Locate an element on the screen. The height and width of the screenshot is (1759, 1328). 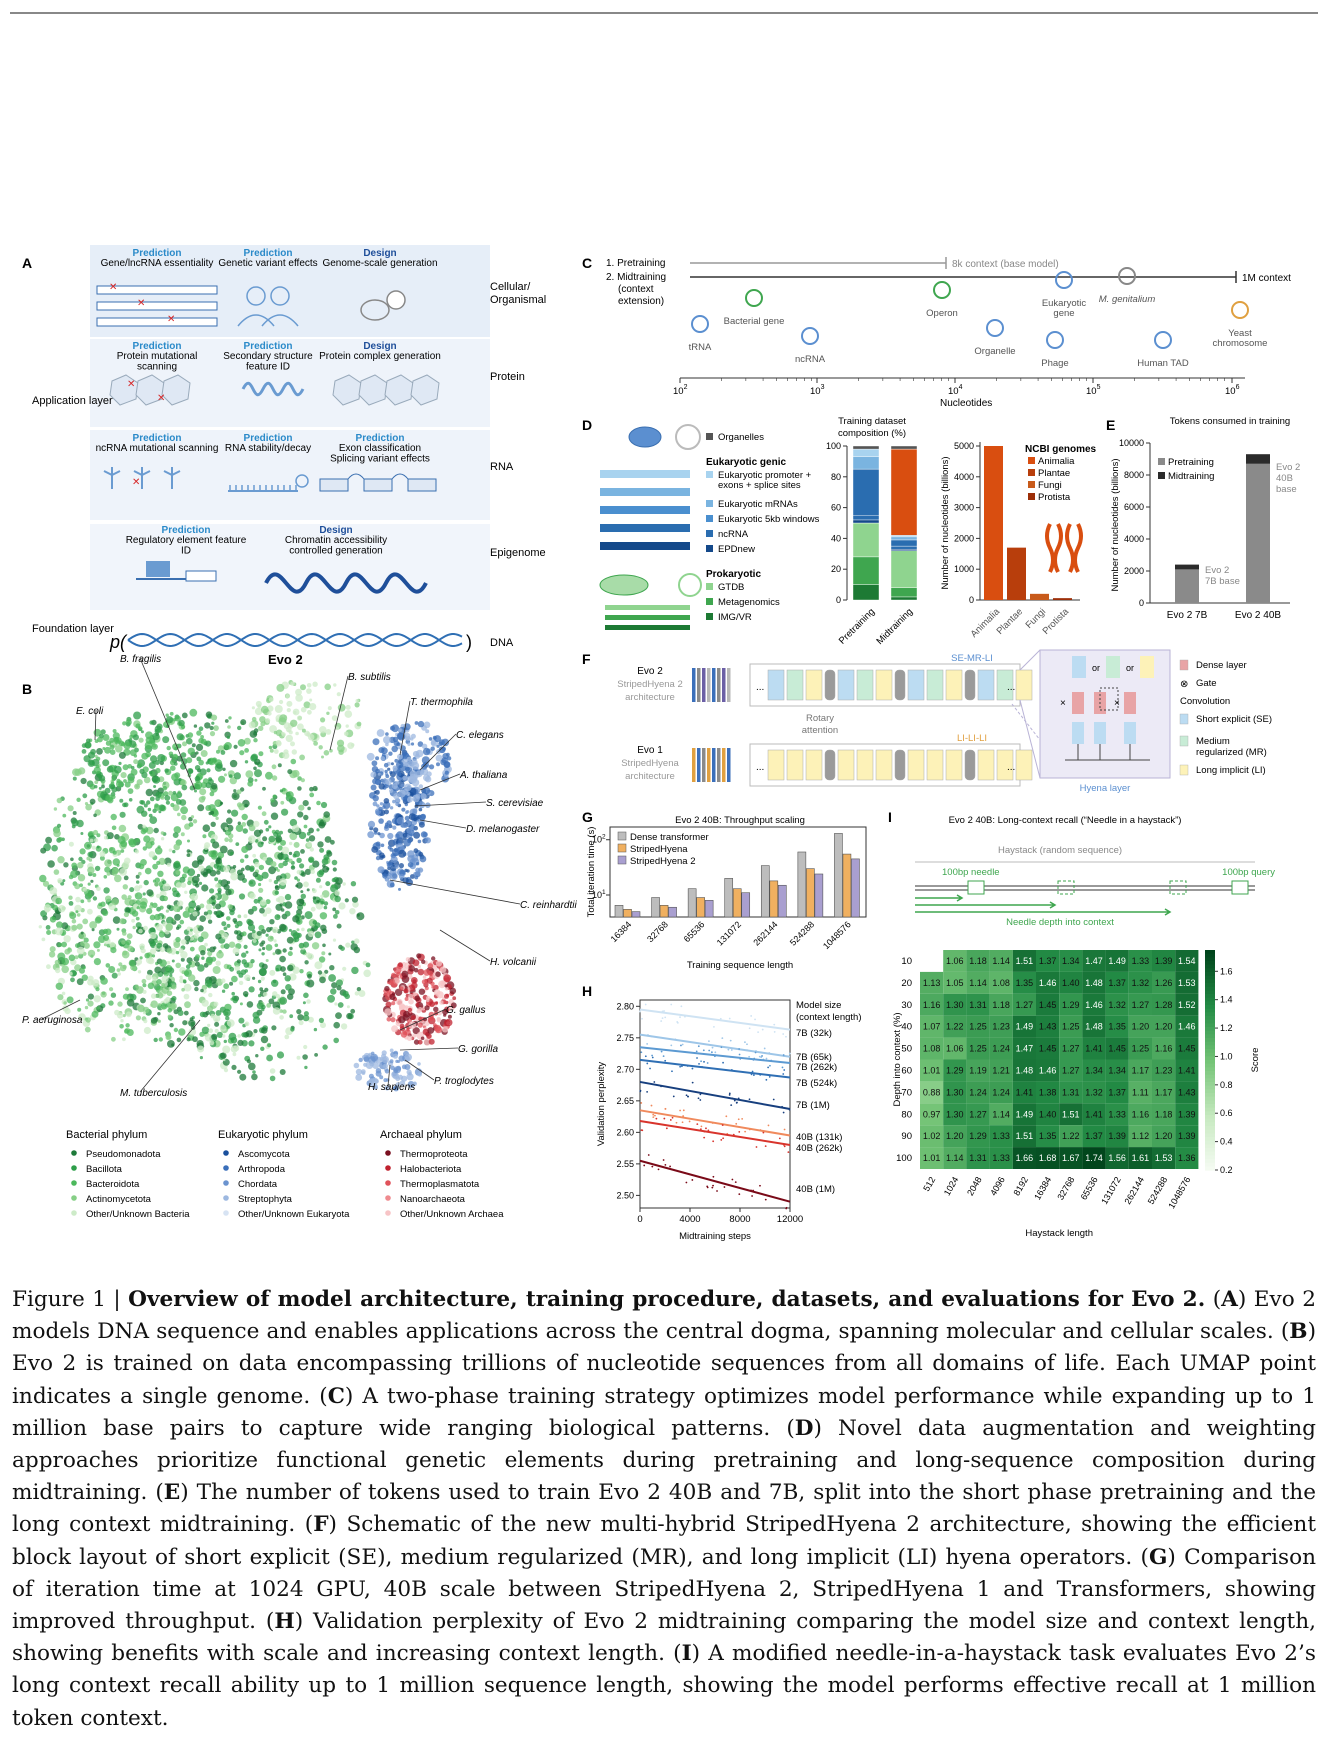
dense-layer-block is located at coordinates (1130, 703).